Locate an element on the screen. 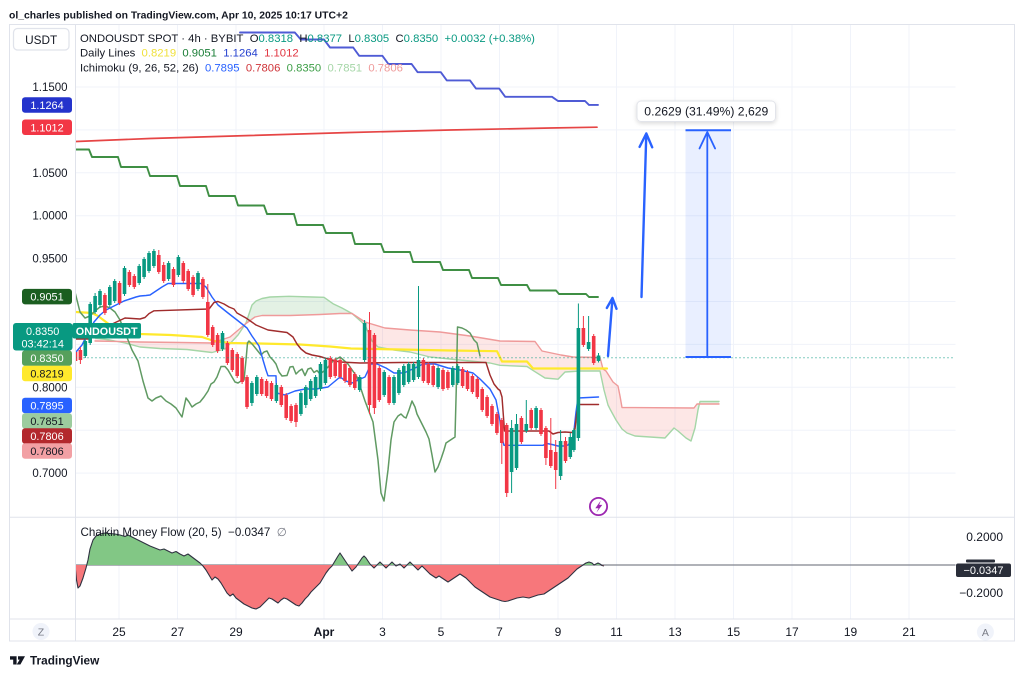 This screenshot has height=676, width=1024. svg-text: 1.1500 is located at coordinates (49, 88).